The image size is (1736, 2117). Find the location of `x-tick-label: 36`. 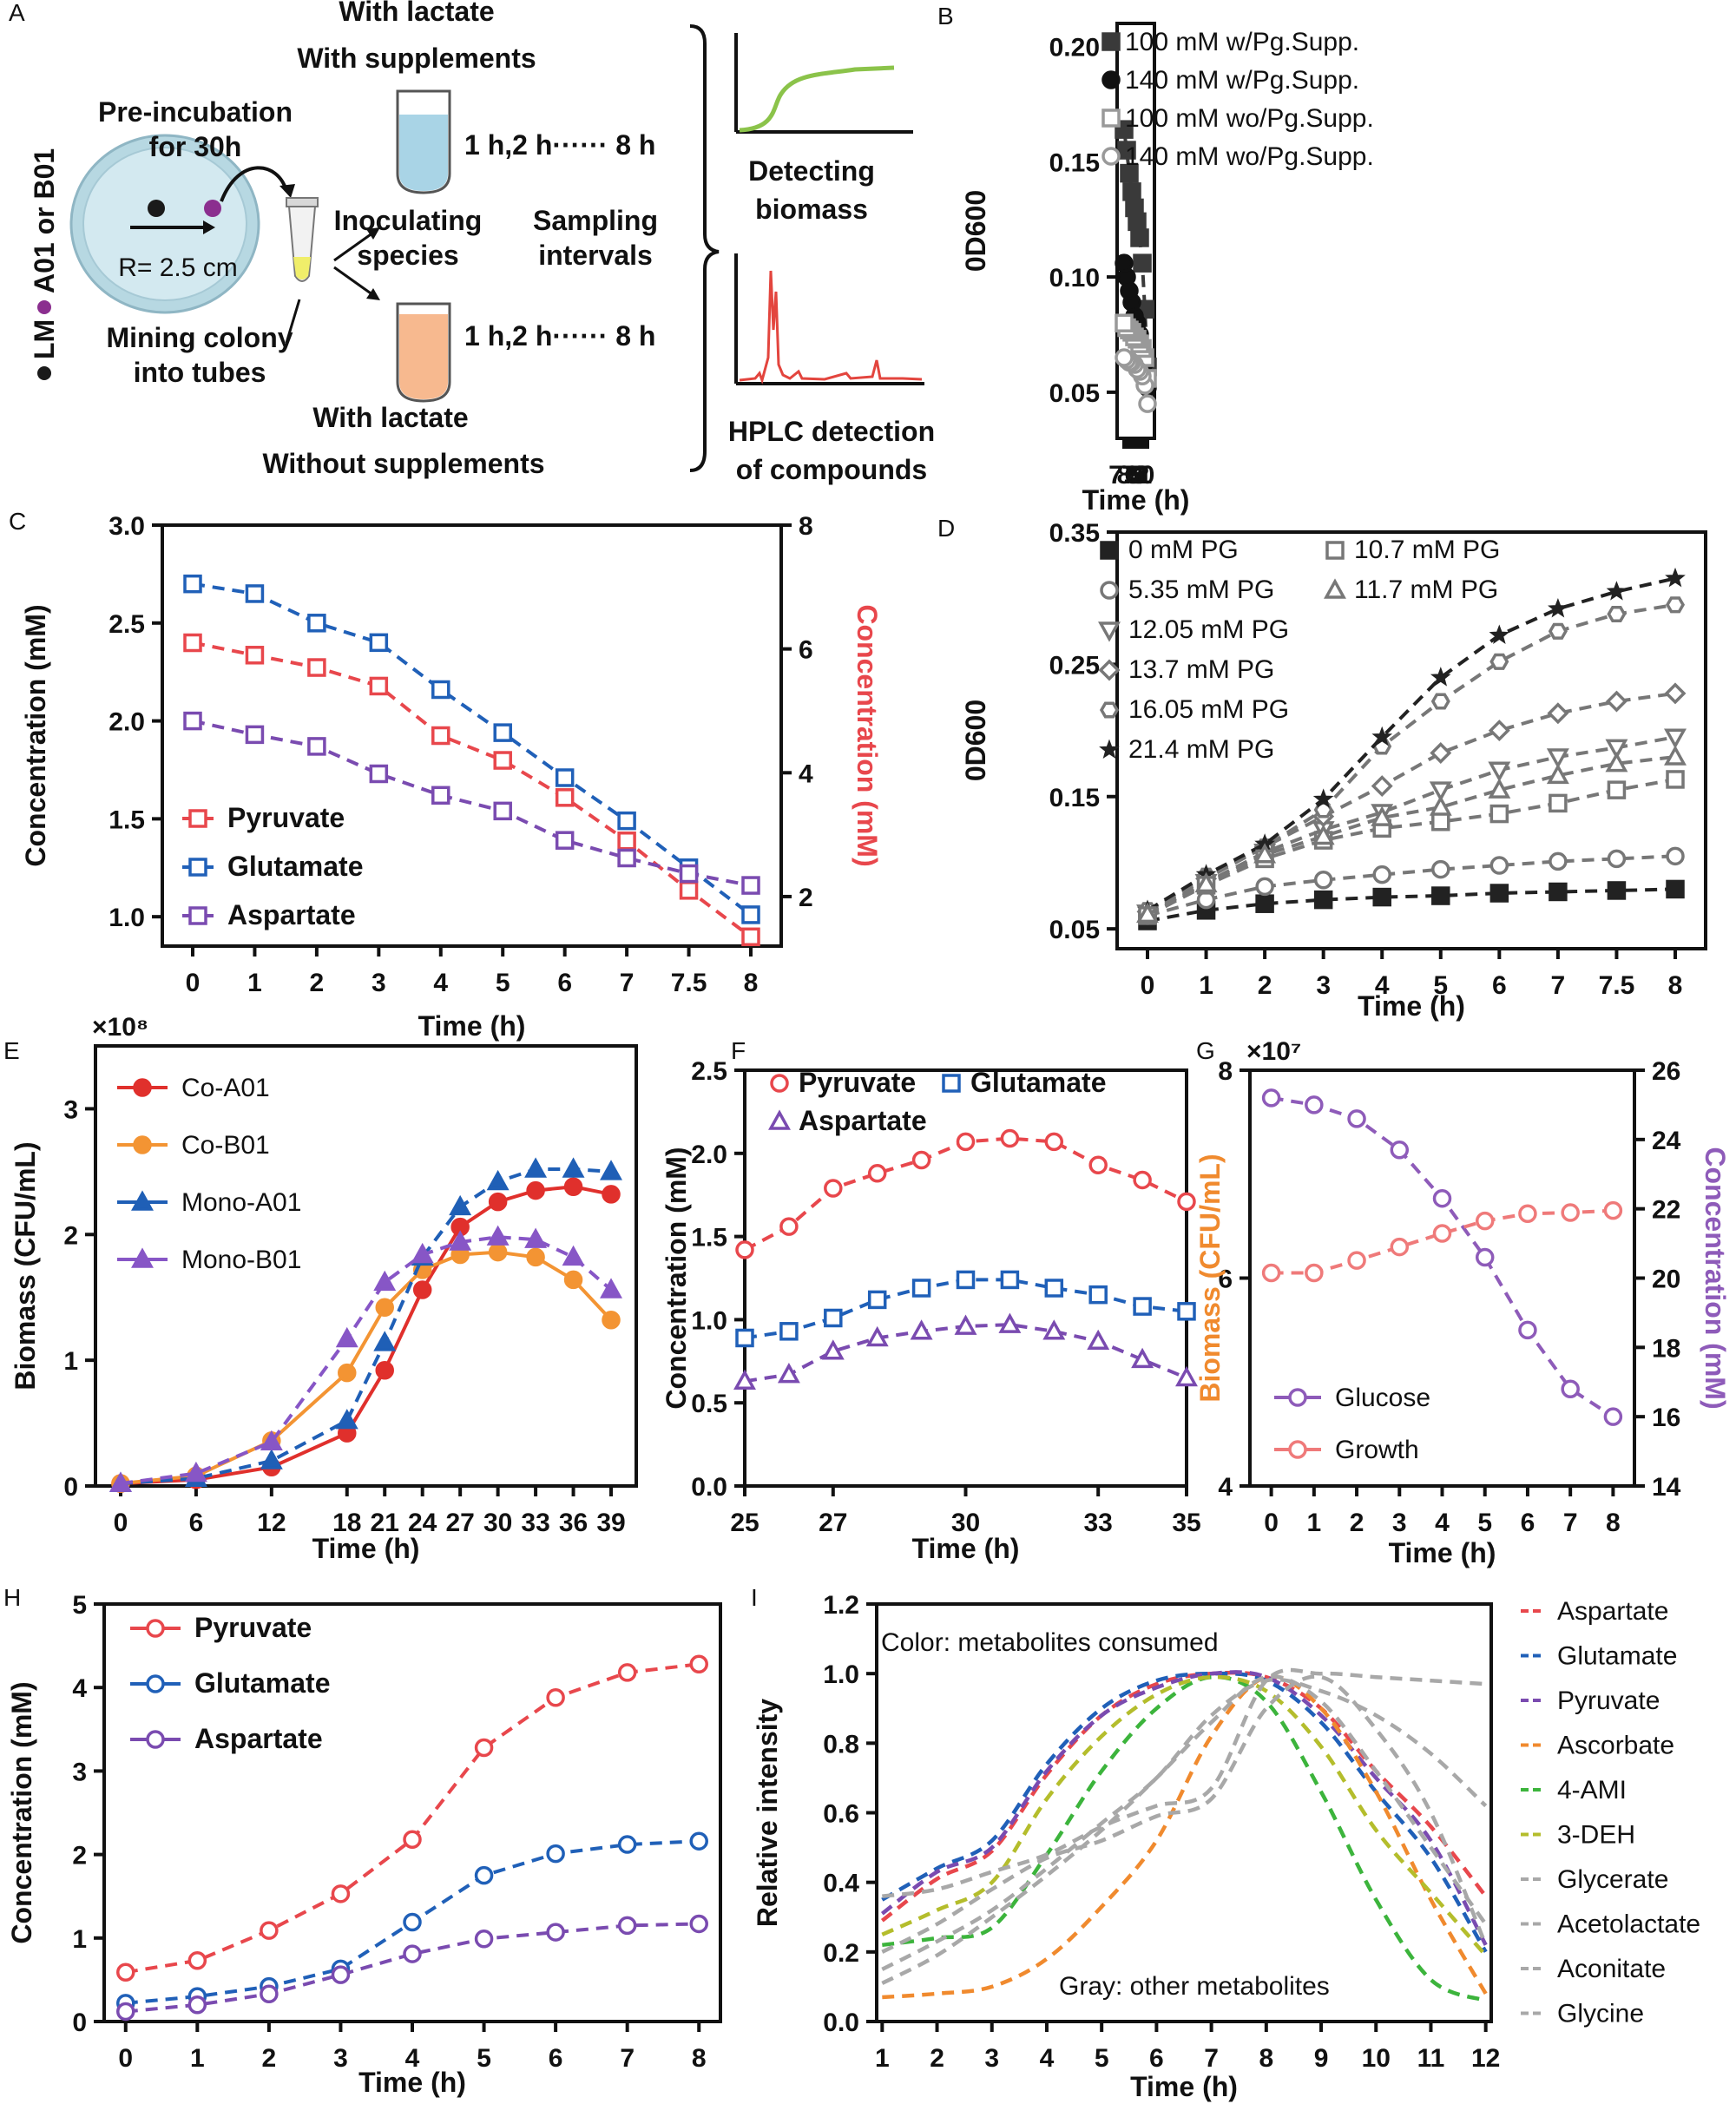

x-tick-label: 36 is located at coordinates (573, 1523).